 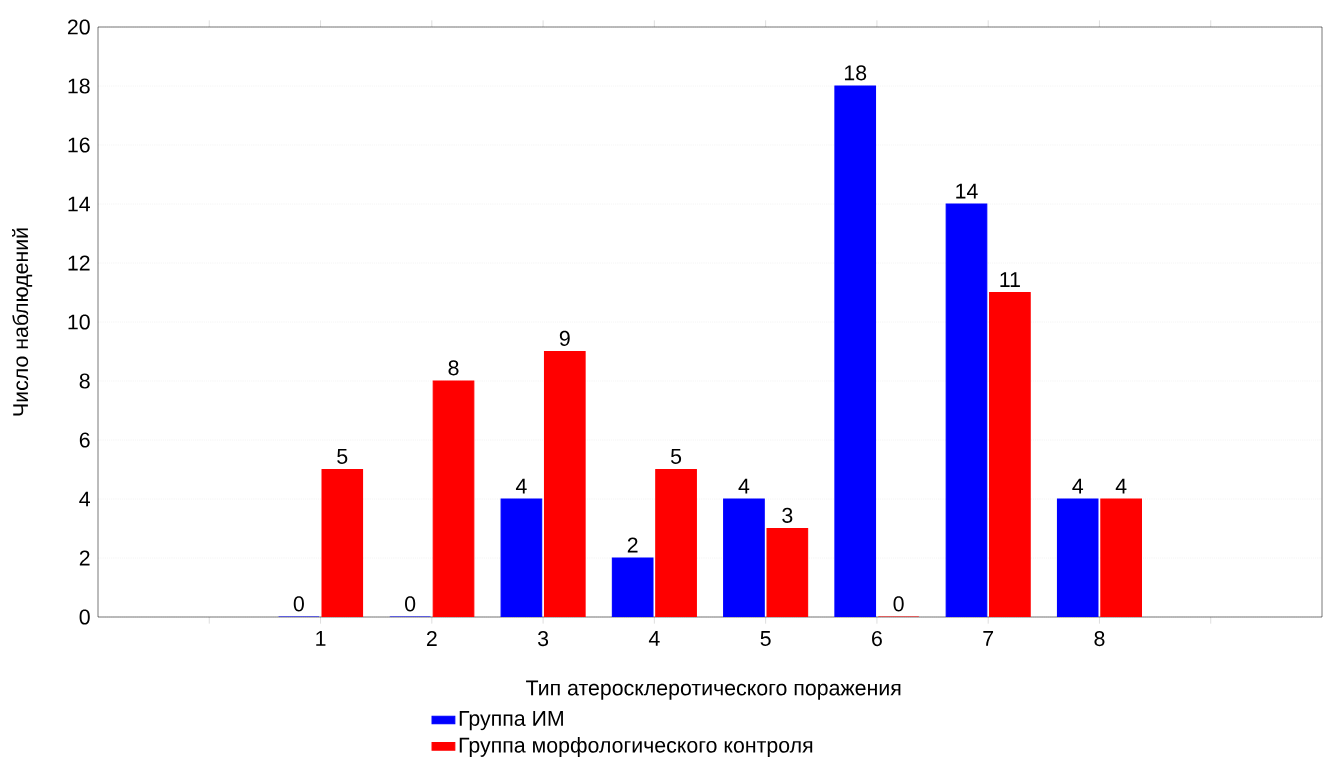 What do you see at coordinates (967, 191) in the screenshot?
I see `data-label: 14` at bounding box center [967, 191].